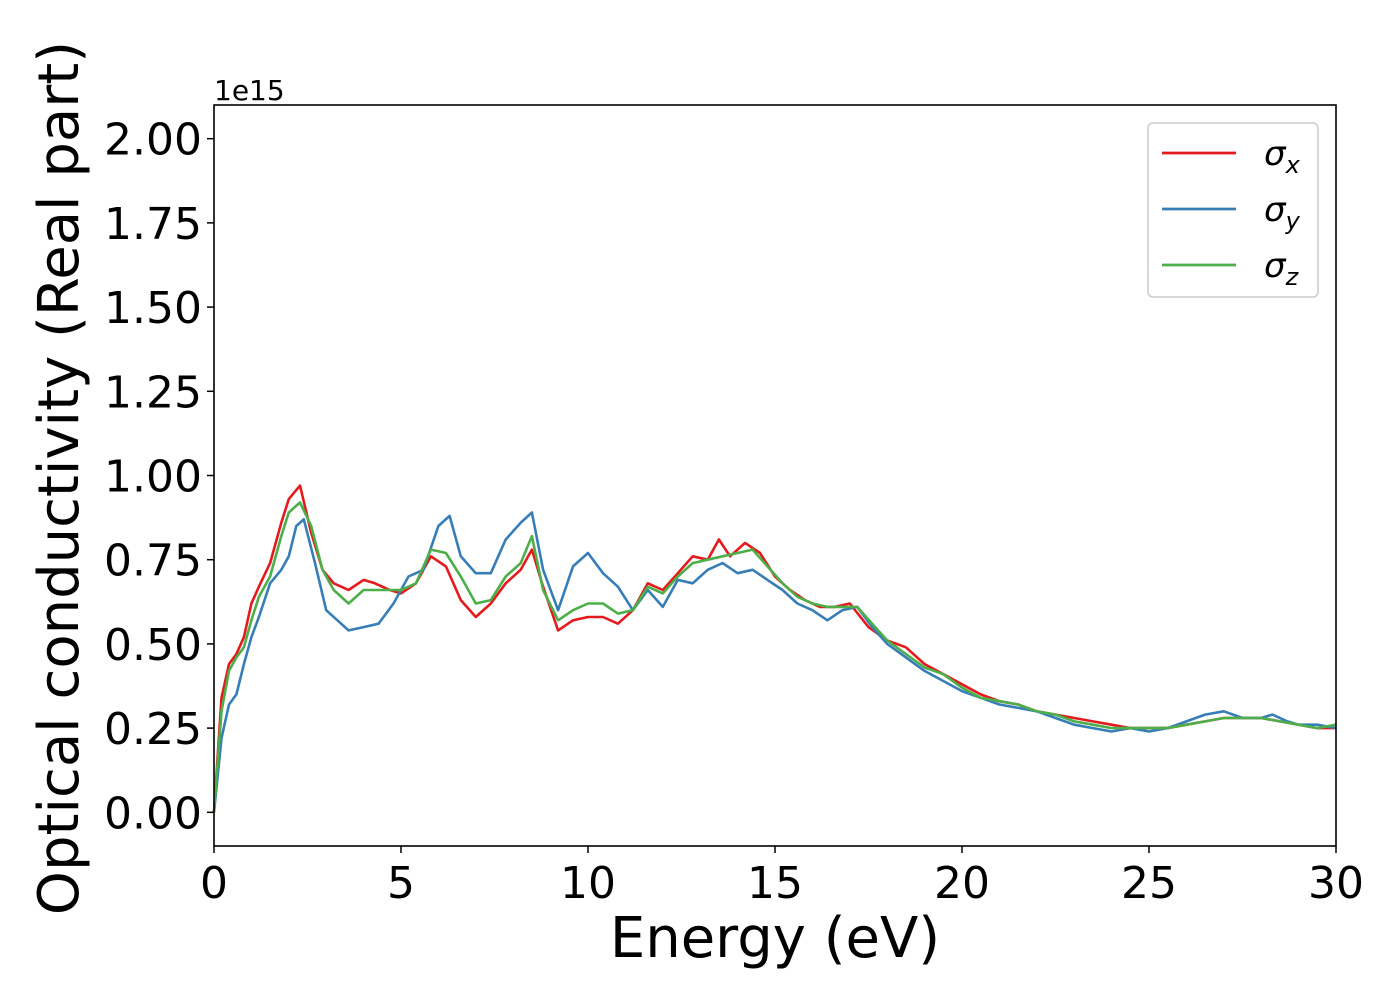 Image resolution: width=1400 pixels, height=1000 pixels. Describe the element at coordinates (962, 883) in the screenshot. I see `x-tick-label: 20` at that location.